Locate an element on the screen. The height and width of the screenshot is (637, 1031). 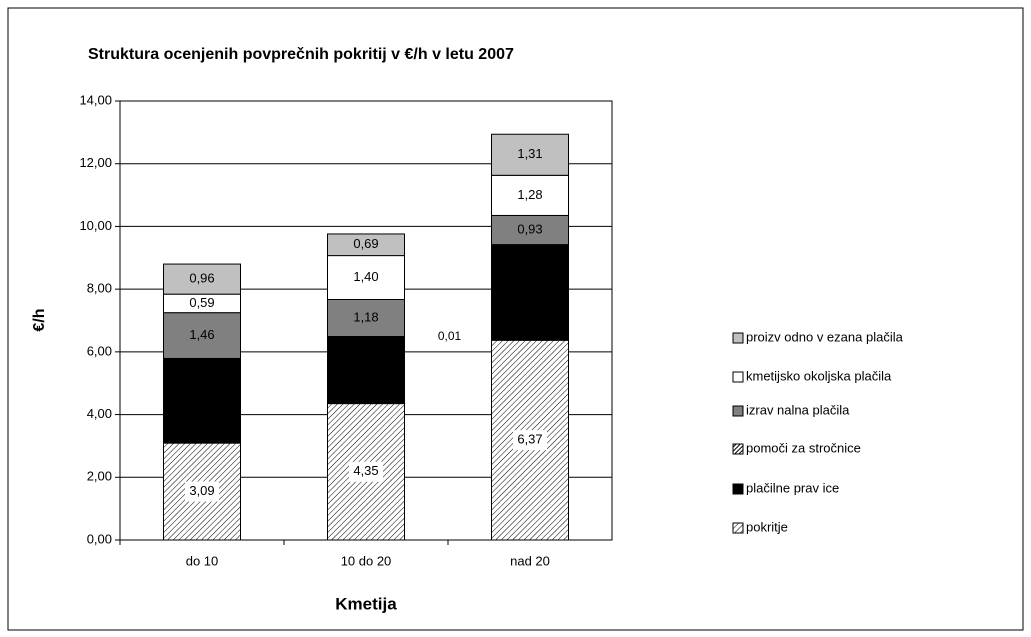
legend-label: izrav nalna plačila is located at coordinates (798, 409).